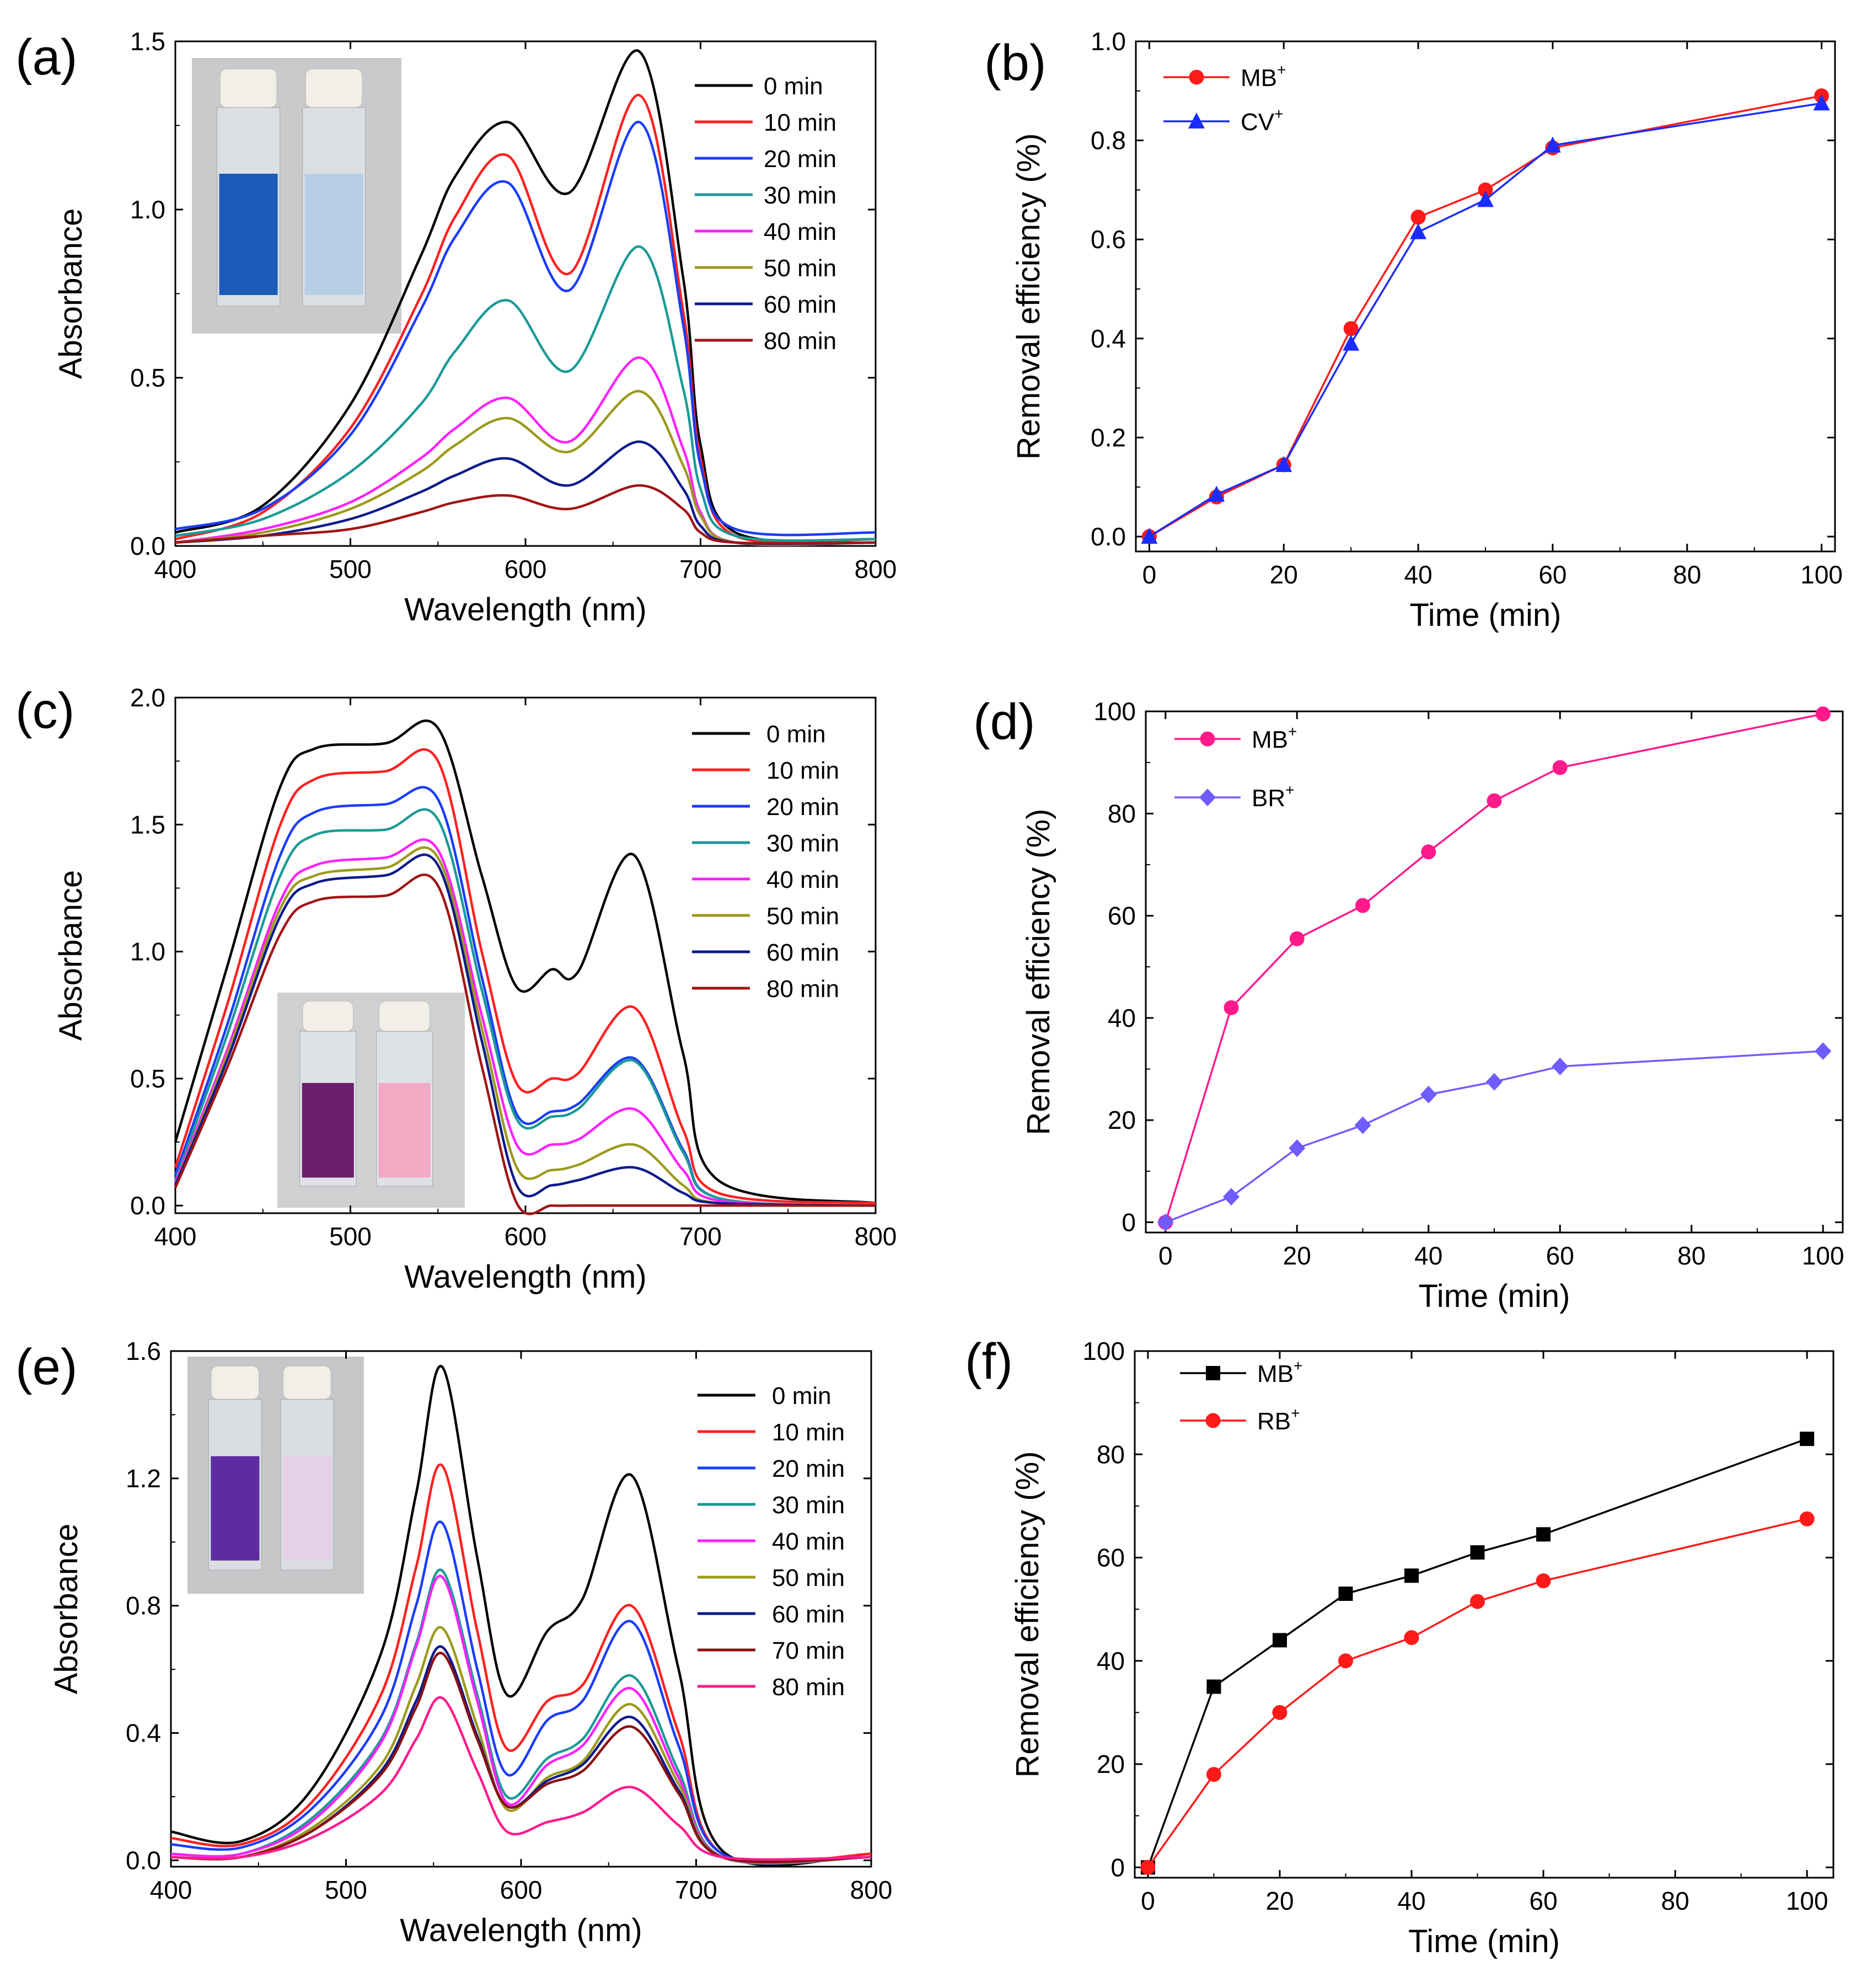 The width and height of the screenshot is (1867, 1988). Describe the element at coordinates (46, 1367) in the screenshot. I see `panel-label: (e)` at that location.